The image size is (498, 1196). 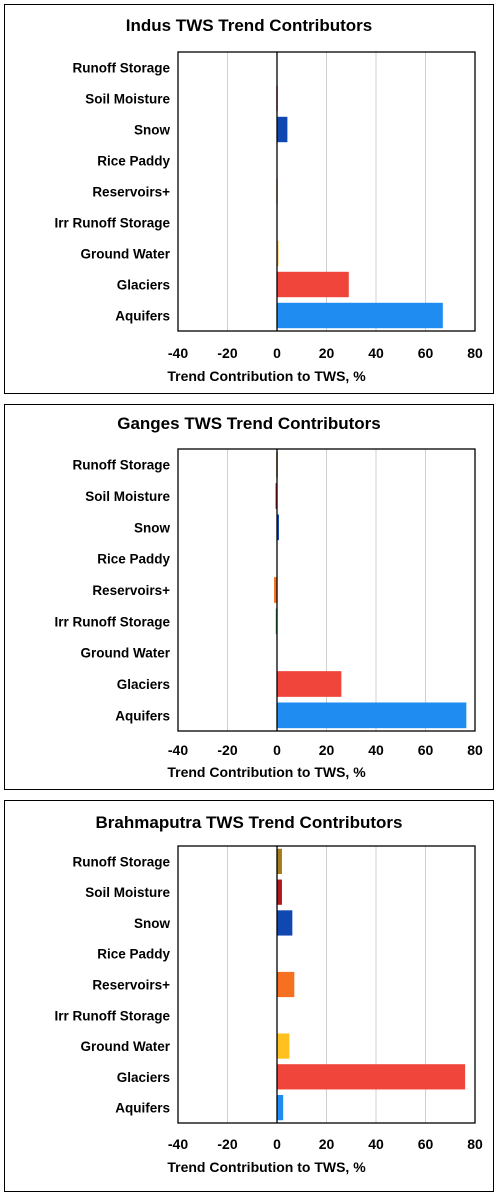 I want to click on chart-2-tick-label: 80, so click(x=475, y=1144).